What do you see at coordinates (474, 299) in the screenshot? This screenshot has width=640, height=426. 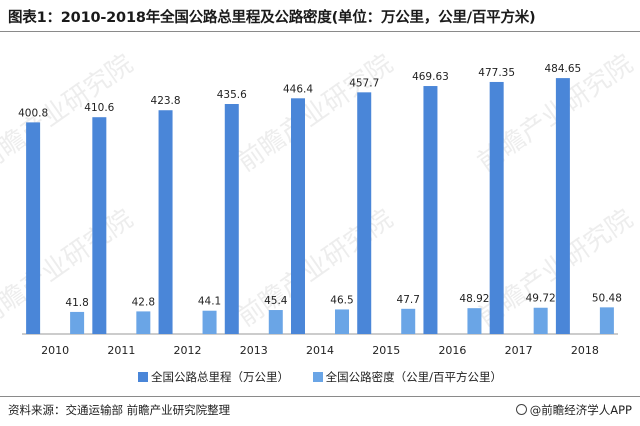 I see `data-label-series2: 48.92` at bounding box center [474, 299].